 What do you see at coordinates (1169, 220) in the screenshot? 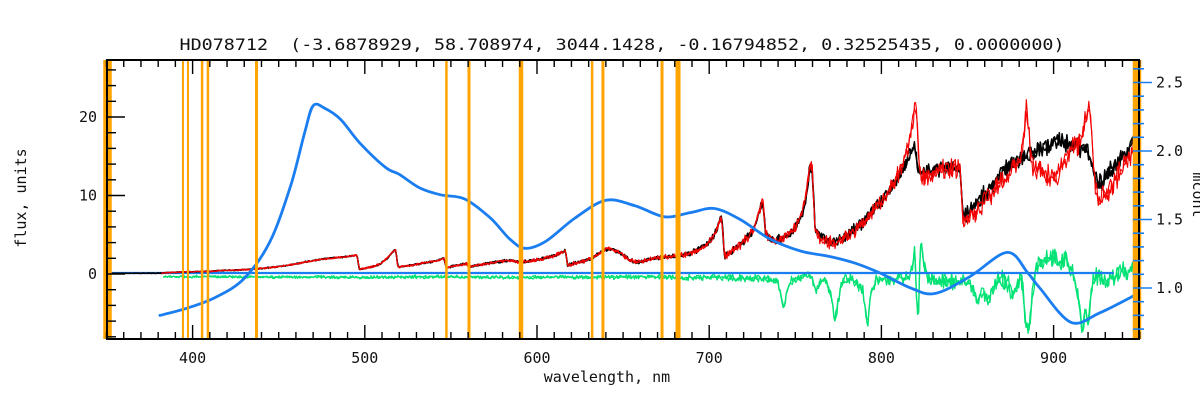
I see `y-right-tick-label-1.5: 1.5` at bounding box center [1169, 220].